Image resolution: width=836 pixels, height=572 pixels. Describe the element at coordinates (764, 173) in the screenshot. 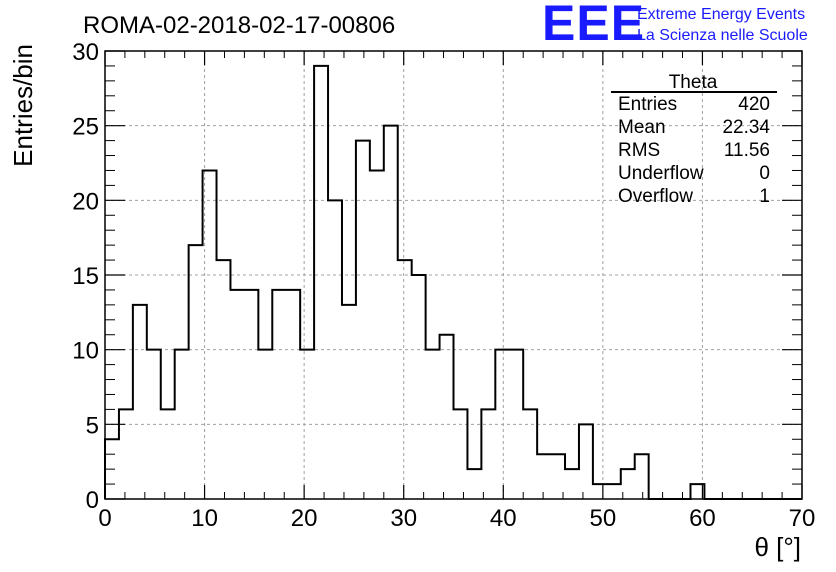

I see `stats-row-value: 0` at that location.